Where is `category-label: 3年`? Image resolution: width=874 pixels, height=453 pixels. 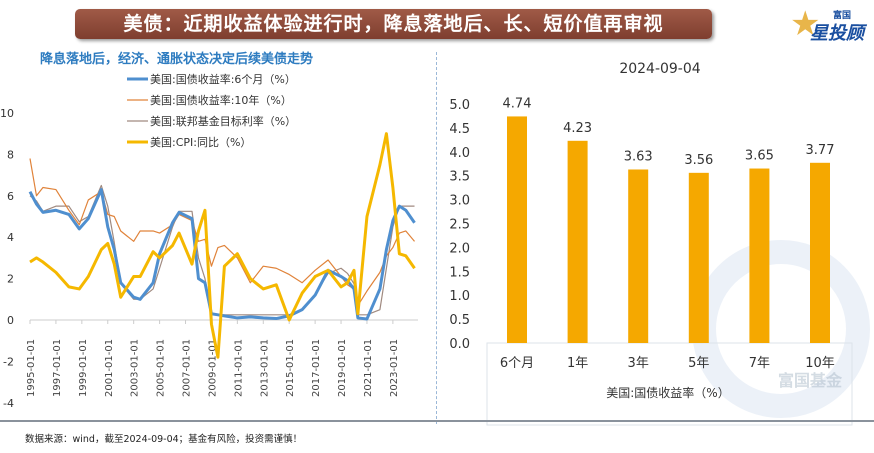
category-label: 3年 is located at coordinates (638, 363).